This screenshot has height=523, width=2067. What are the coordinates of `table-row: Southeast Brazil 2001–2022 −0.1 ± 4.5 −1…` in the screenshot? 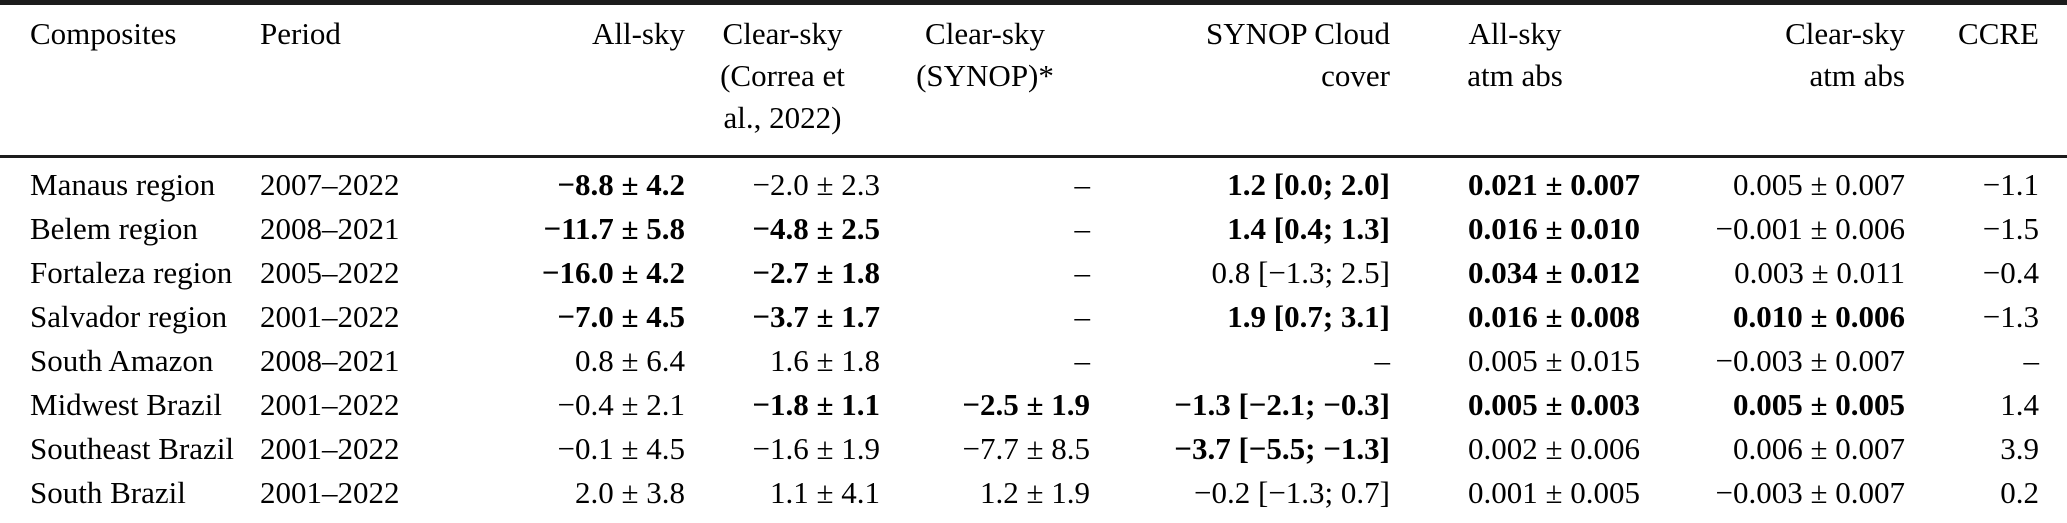 It's located at (1033, 449).